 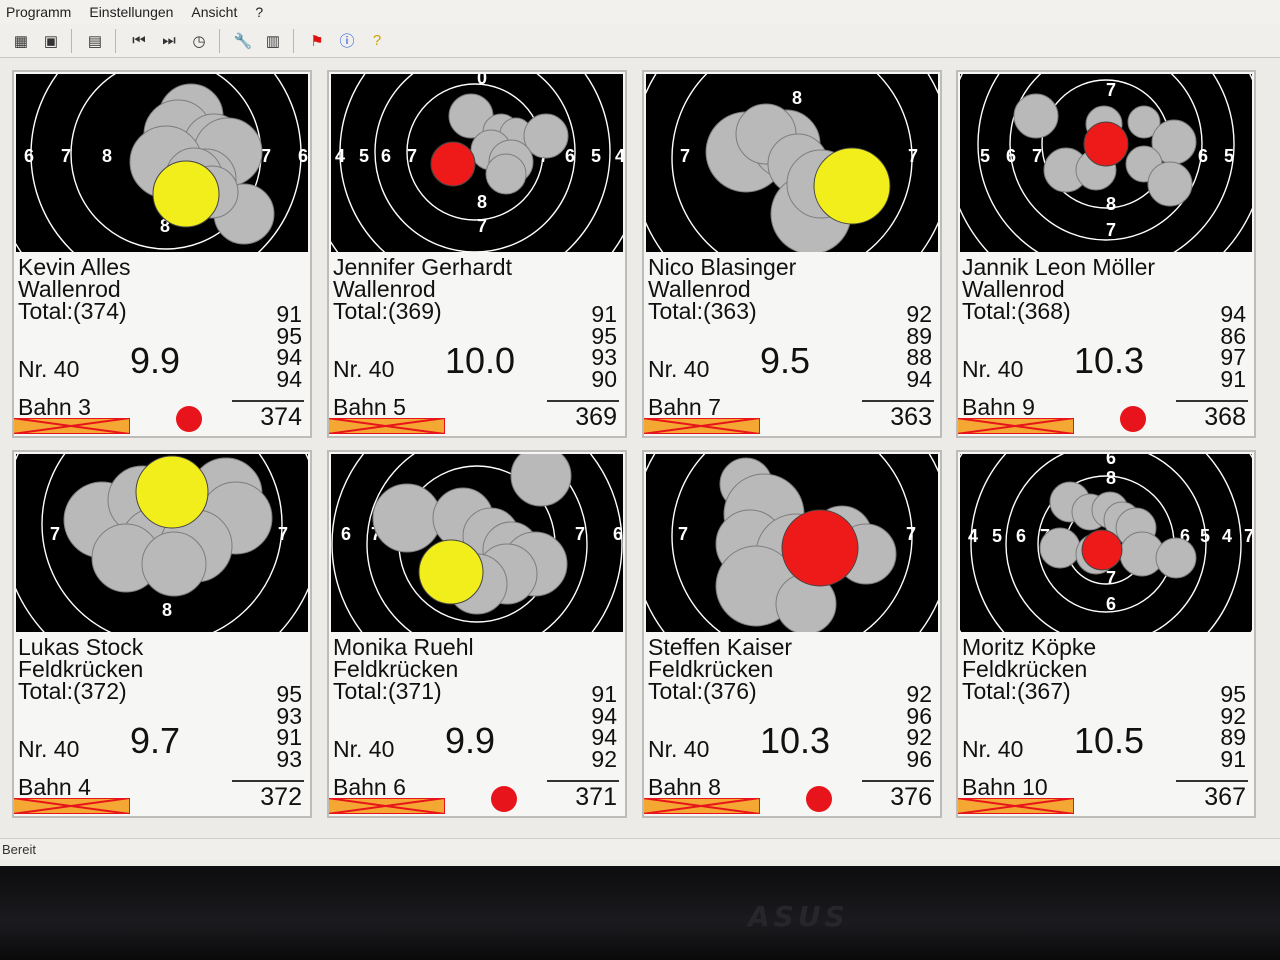 What do you see at coordinates (72, 311) in the screenshot?
I see `running-total: Total:(374)` at bounding box center [72, 311].